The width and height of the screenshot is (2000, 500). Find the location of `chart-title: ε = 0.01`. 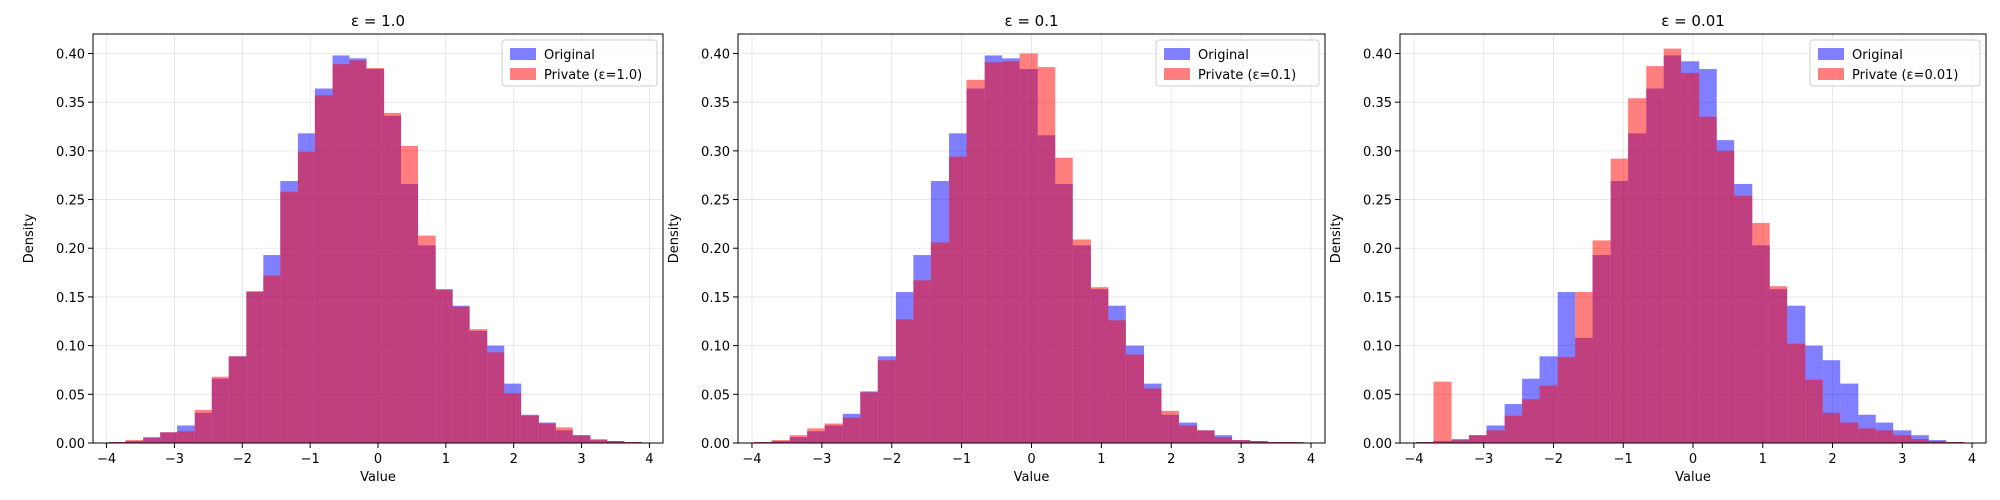

chart-title: ε = 0.01 is located at coordinates (1693, 21).